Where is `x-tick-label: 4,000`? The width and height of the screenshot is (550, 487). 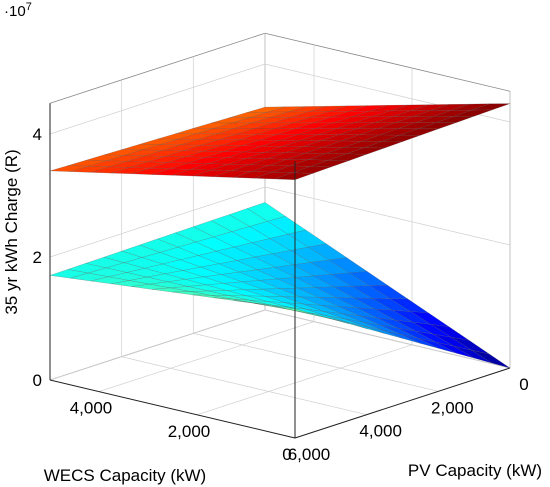 x-tick-label: 4,000 is located at coordinates (91, 408).